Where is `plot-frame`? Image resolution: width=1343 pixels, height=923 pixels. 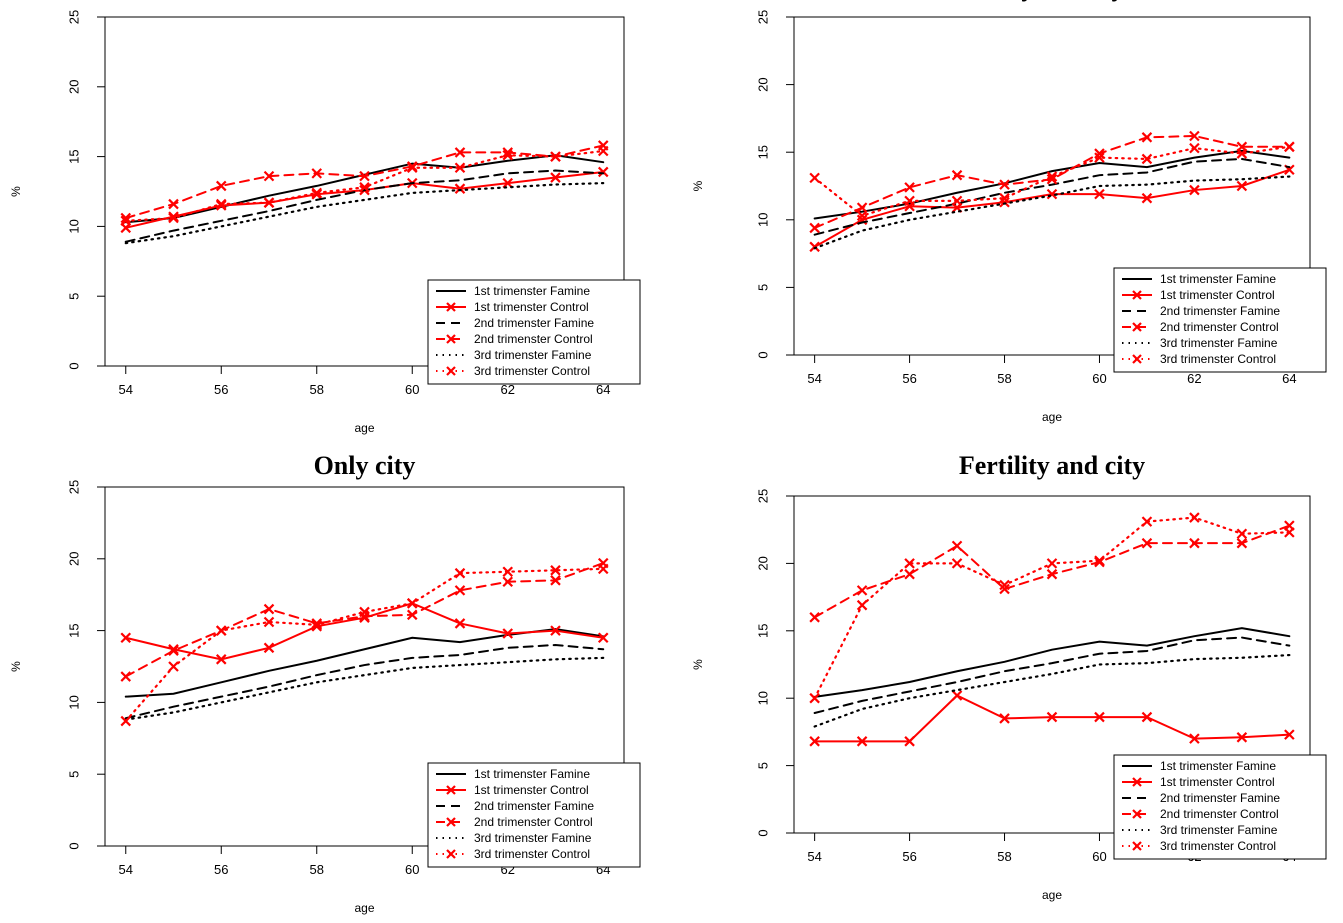
plot-frame is located at coordinates (364, 191).